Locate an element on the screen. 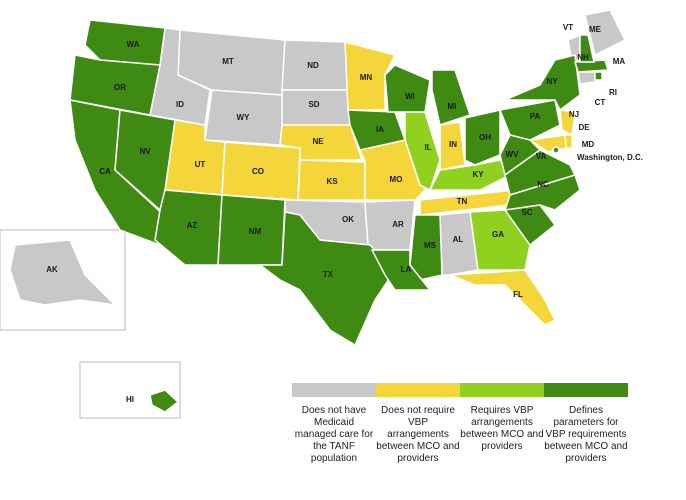  state-label: OK is located at coordinates (348, 219).